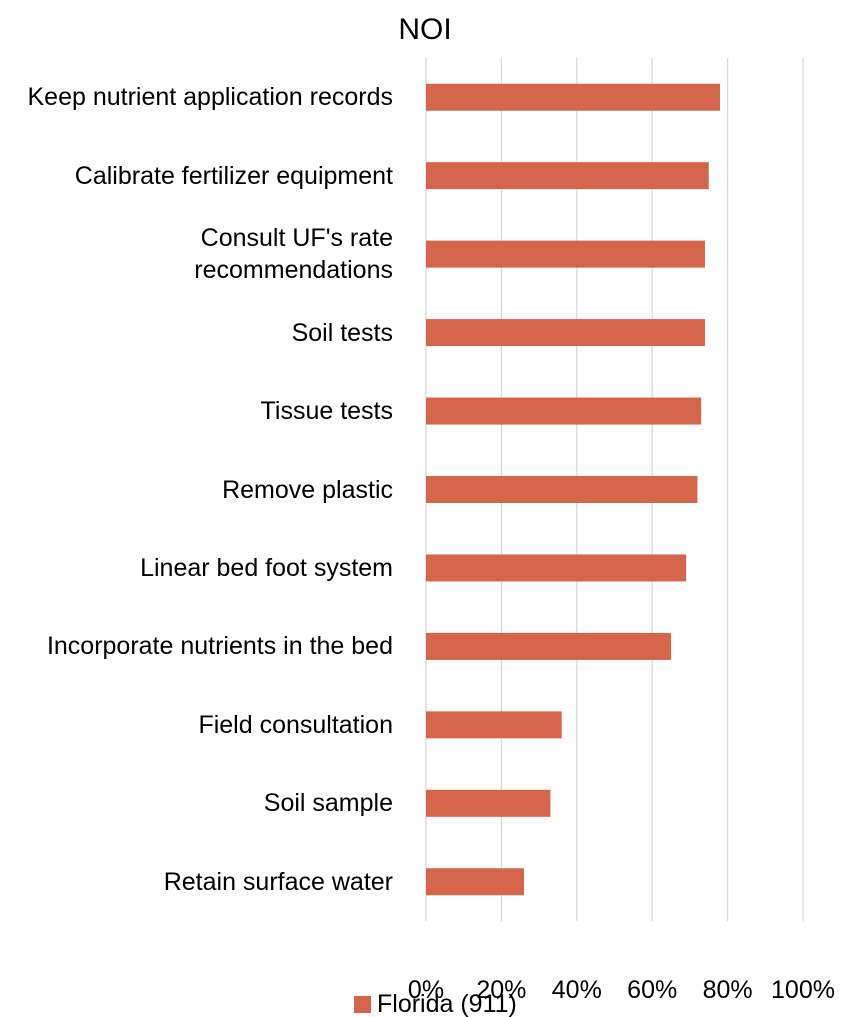 This screenshot has height=1017, width=843. Describe the element at coordinates (266, 567) in the screenshot. I see `y-tick-label: Linear bed foot system` at that location.